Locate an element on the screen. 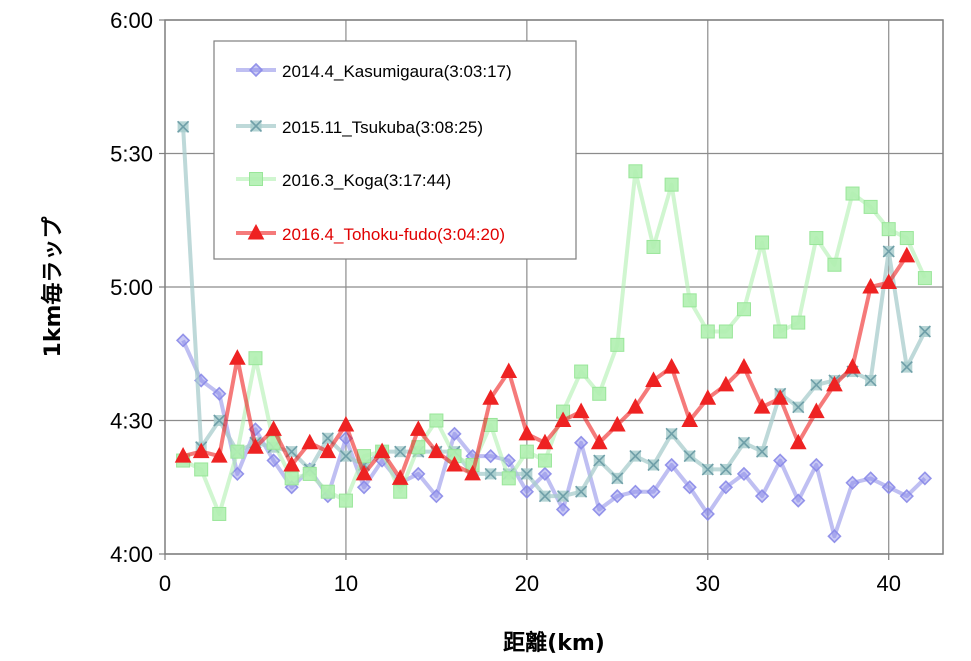  y-tick-label: 5:00 is located at coordinates (131, 287).